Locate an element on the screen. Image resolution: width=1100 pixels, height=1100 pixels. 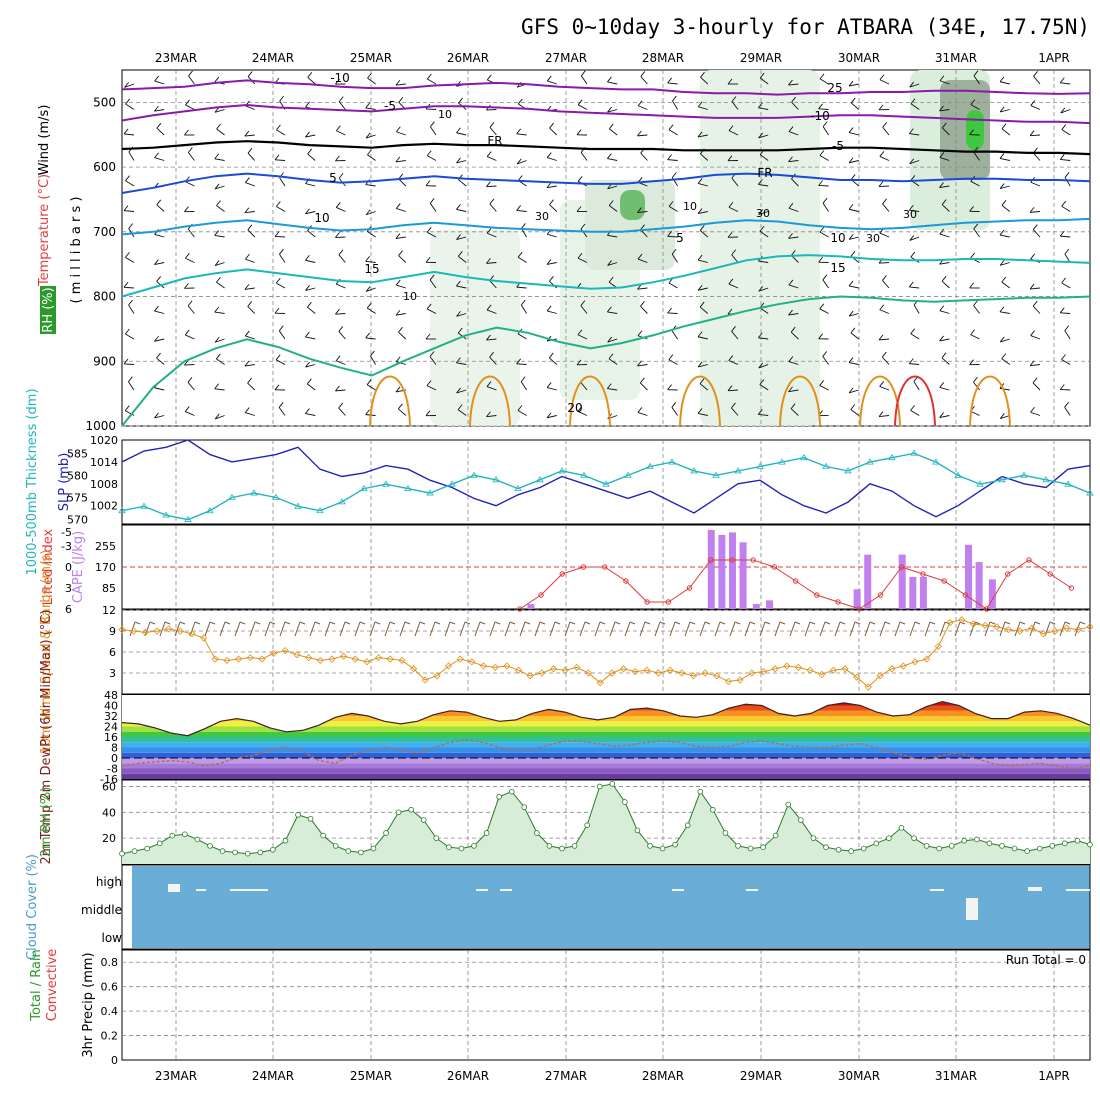
bottom-date-label: 24MAR is located at coordinates (273, 1076).